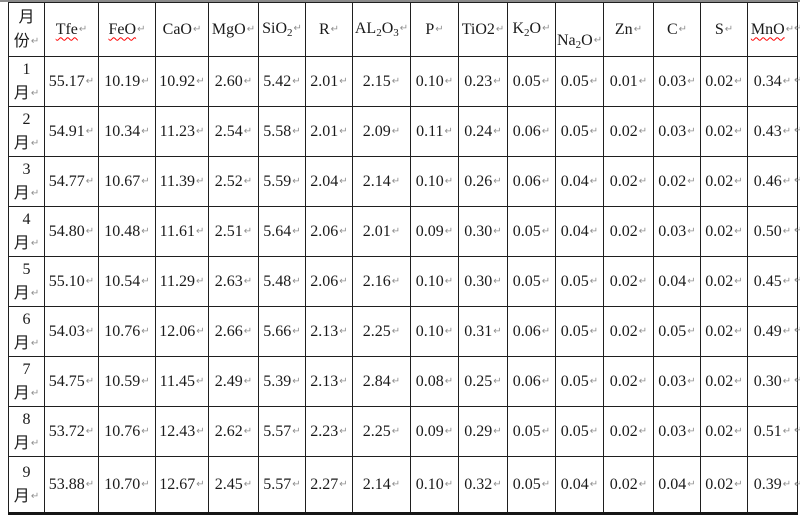  Describe the element at coordinates (233, 485) in the screenshot. I see `data-cell-mgo: 2.45↵` at that location.